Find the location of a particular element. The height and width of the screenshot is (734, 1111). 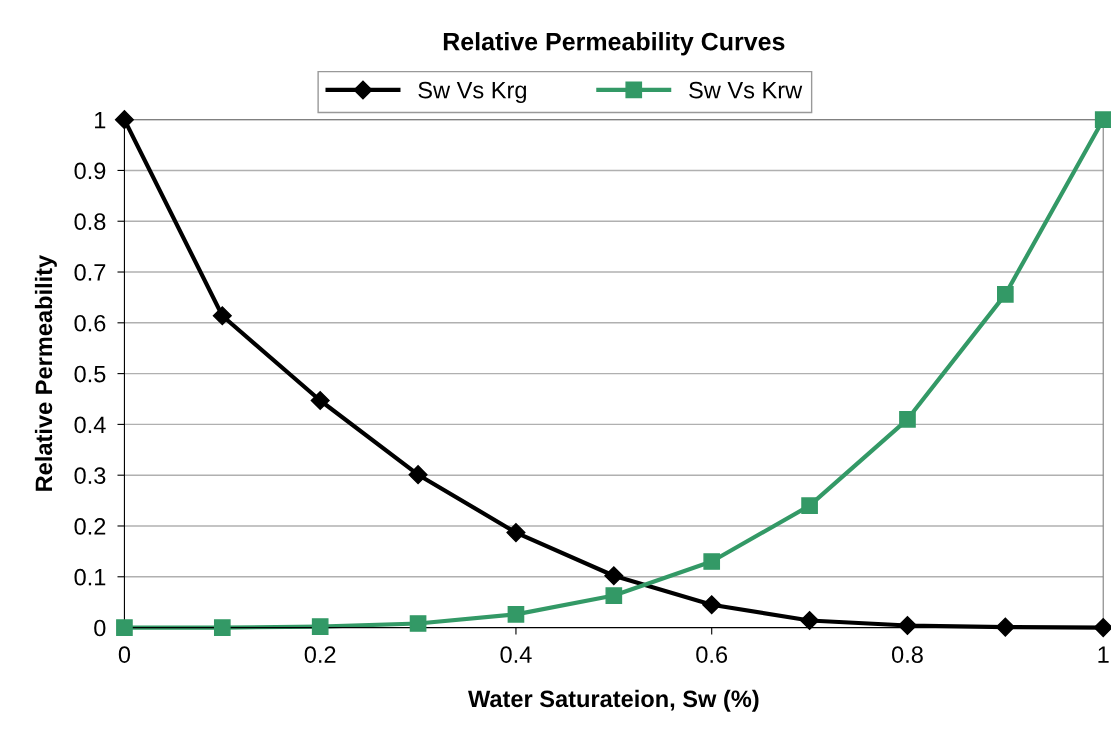

x-tick-label: 0.8 is located at coordinates (907, 654).